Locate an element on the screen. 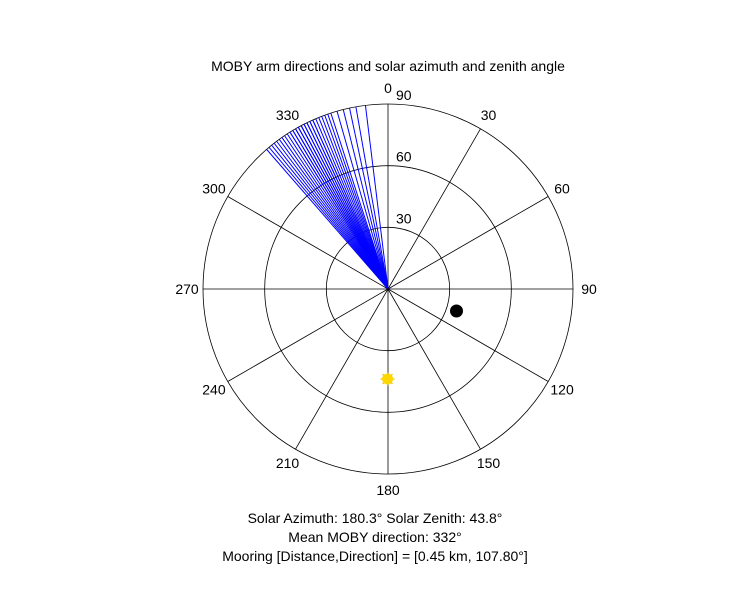  sun-marker is located at coordinates (387, 379).